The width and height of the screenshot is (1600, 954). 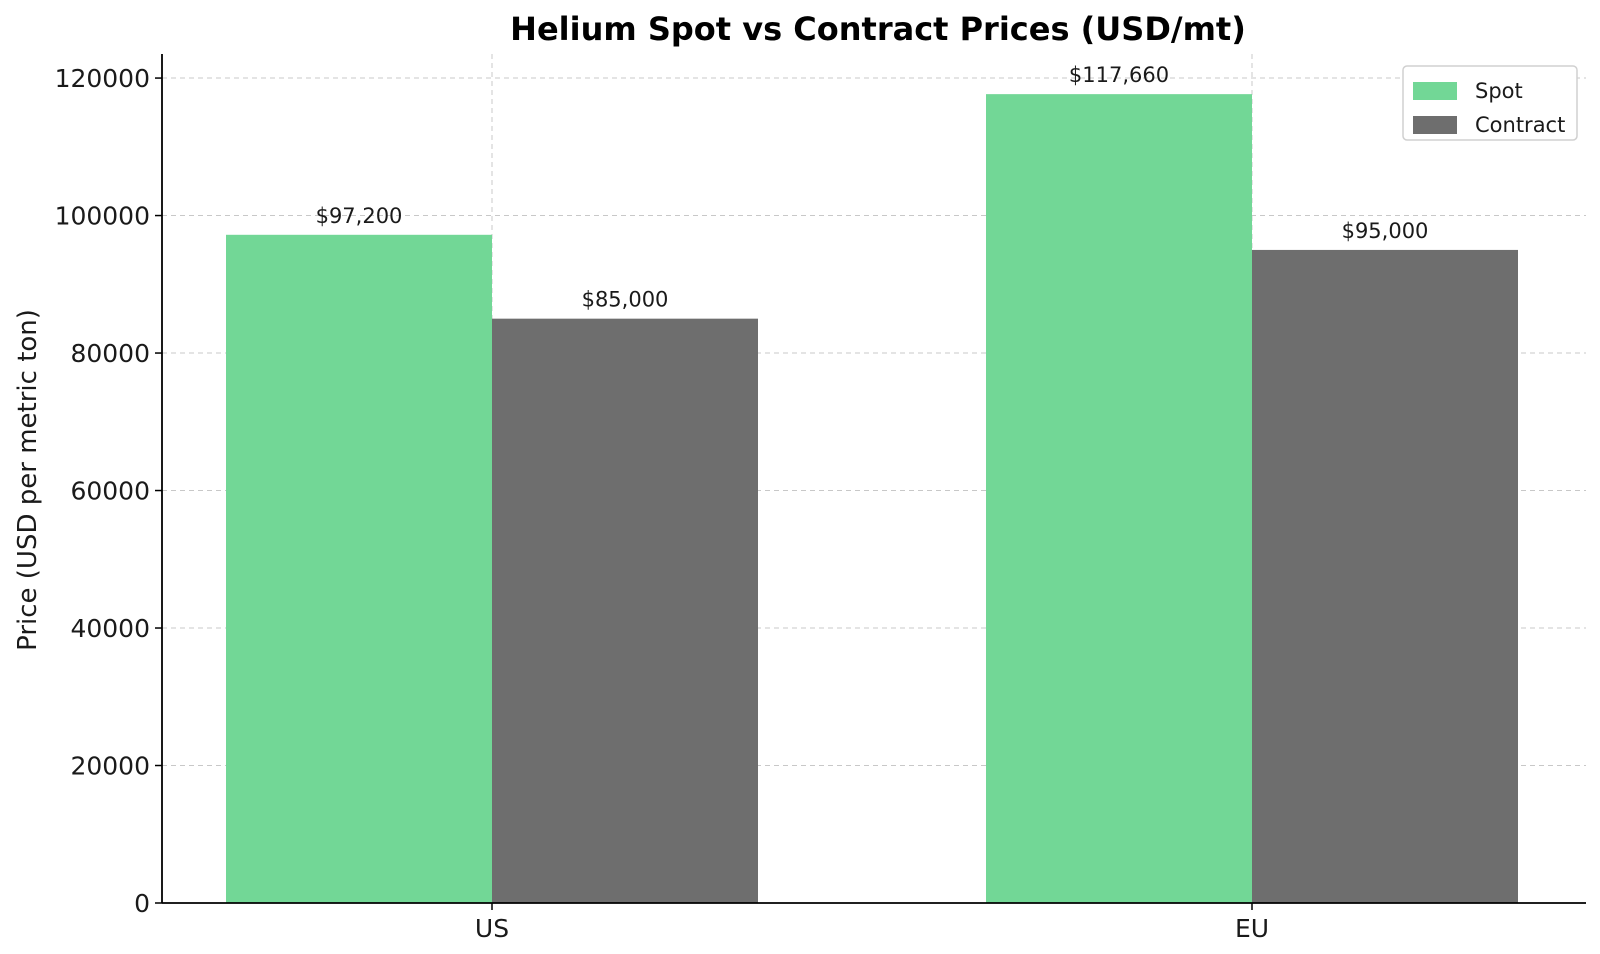 What do you see at coordinates (1119, 75) in the screenshot?
I see `data-label: $117,660` at bounding box center [1119, 75].